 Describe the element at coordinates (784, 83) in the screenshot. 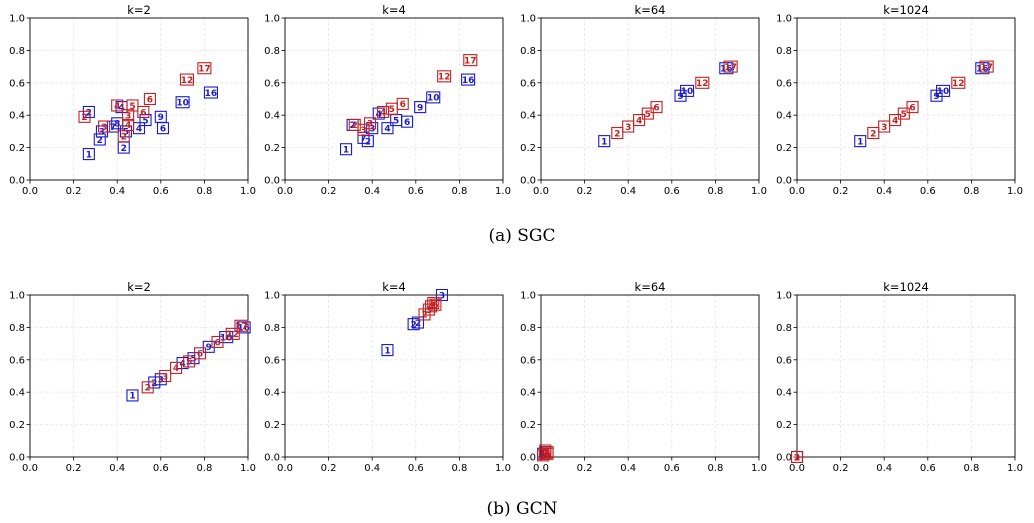

I see `y-tick-label: 0.6` at that location.